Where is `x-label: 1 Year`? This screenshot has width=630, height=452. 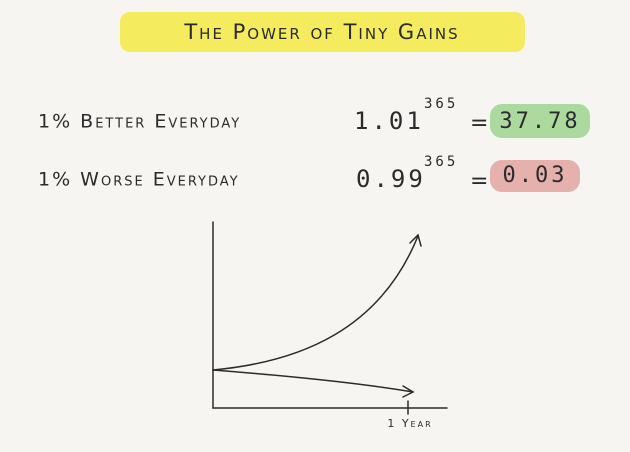 x-label: 1 Year is located at coordinates (409, 423).